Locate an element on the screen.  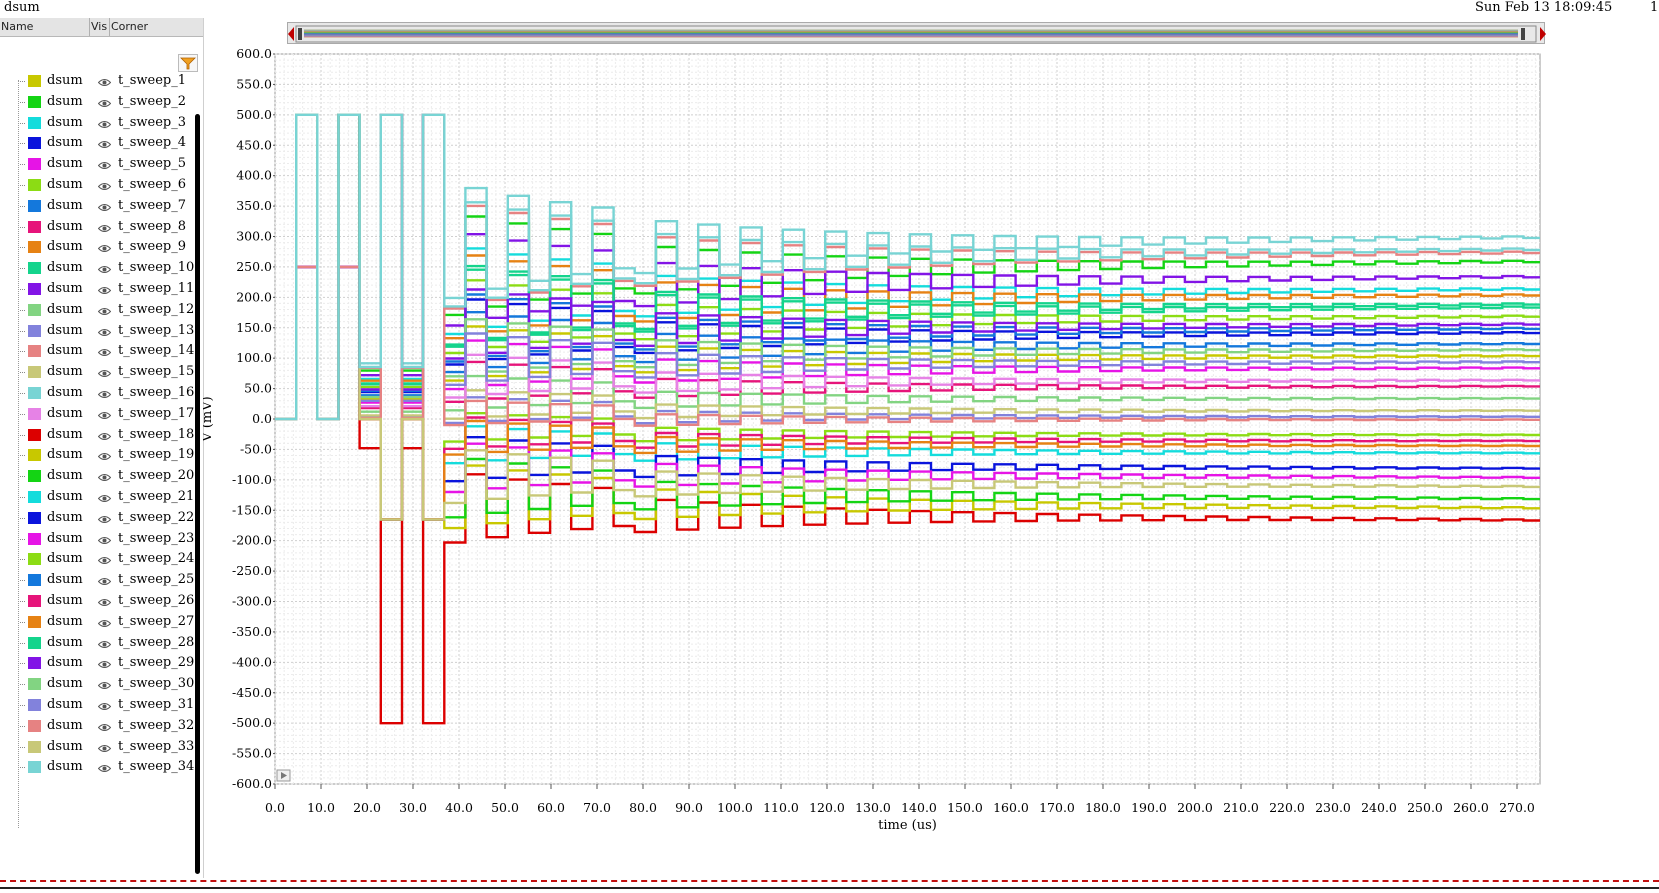
legend-row: dsum t_sweep_22 is located at coordinates (97, 518).